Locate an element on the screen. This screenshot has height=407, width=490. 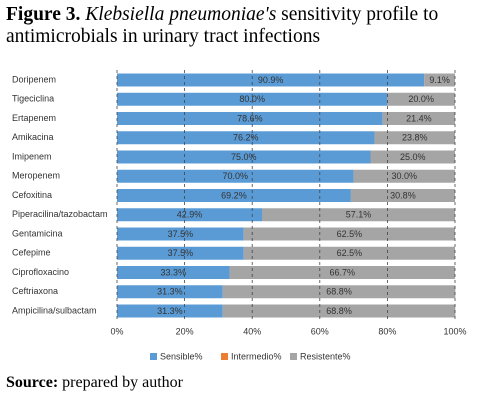
title-part: Klebsiella pneumoniae's is located at coordinates (181, 14).